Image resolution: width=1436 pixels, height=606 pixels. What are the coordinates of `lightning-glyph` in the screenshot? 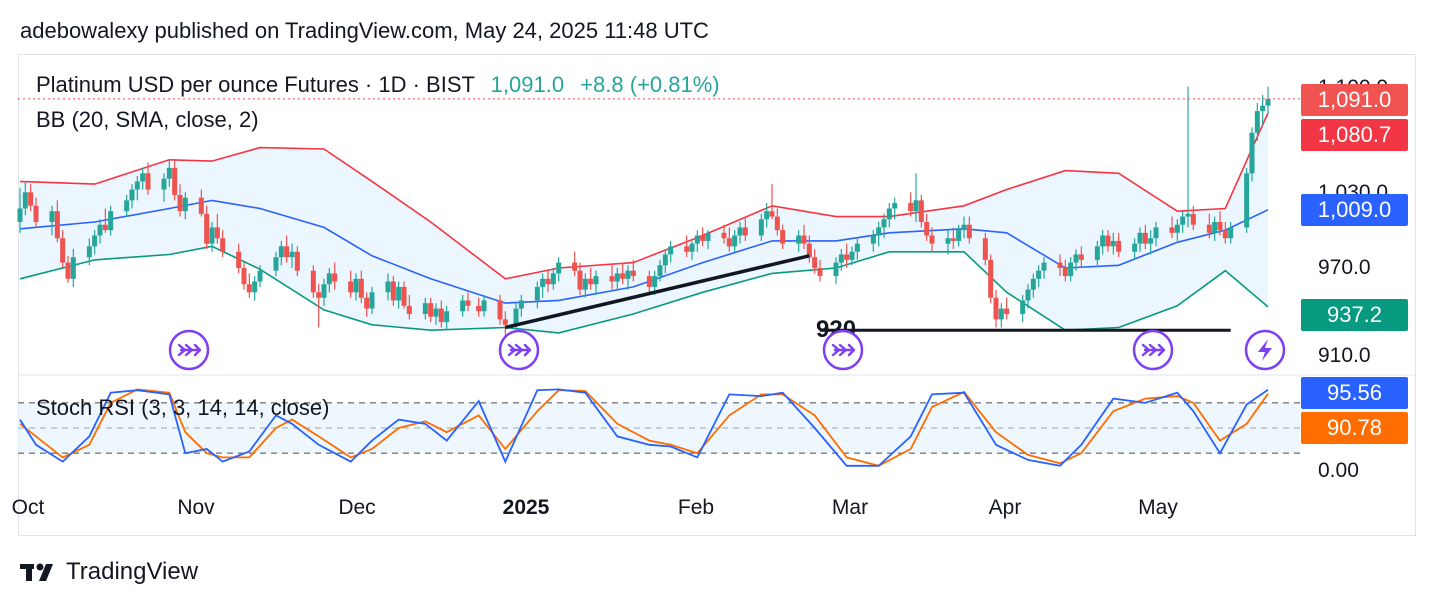 It's located at (1265, 350).